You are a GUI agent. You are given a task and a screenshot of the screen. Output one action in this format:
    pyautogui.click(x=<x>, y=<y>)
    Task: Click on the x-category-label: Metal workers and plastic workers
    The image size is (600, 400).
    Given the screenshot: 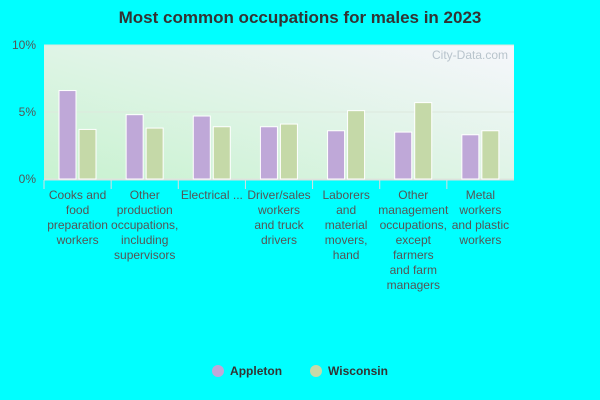 What is the action you would take?
    pyautogui.click(x=480, y=217)
    